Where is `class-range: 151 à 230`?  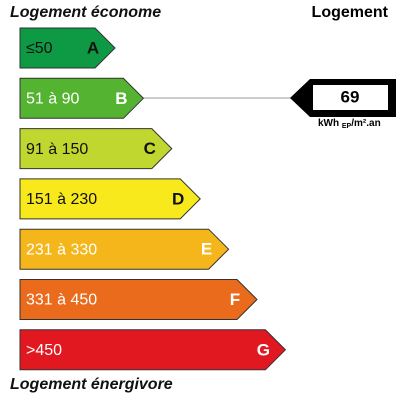 class-range: 151 à 230 is located at coordinates (61, 199).